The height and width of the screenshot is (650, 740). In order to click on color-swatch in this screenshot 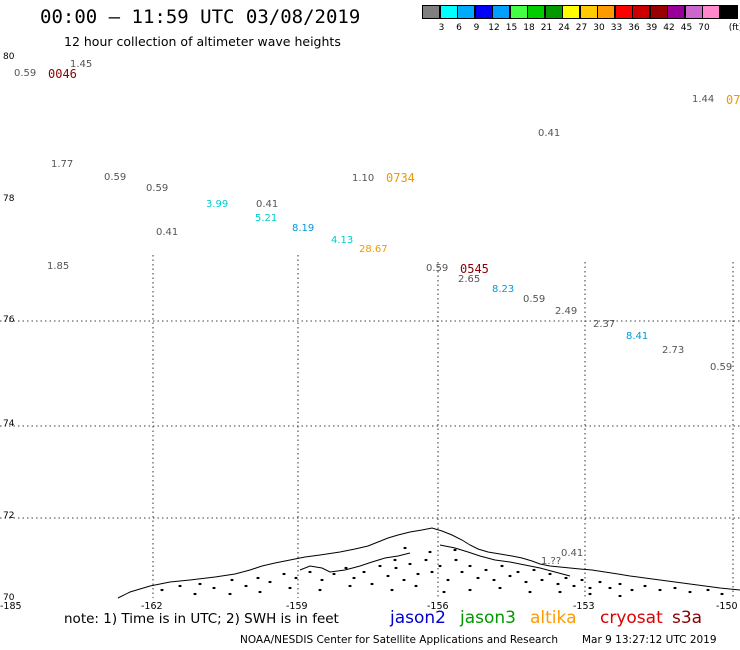, I will do `click(728, 12)`.